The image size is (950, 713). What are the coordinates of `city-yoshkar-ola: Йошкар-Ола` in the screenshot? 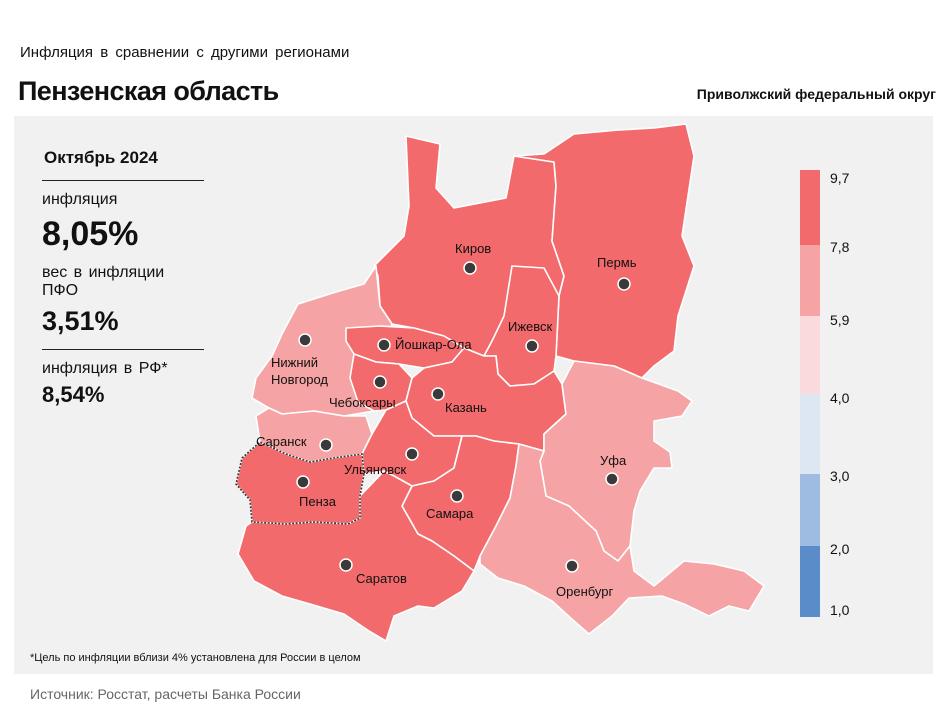 It's located at (424, 344).